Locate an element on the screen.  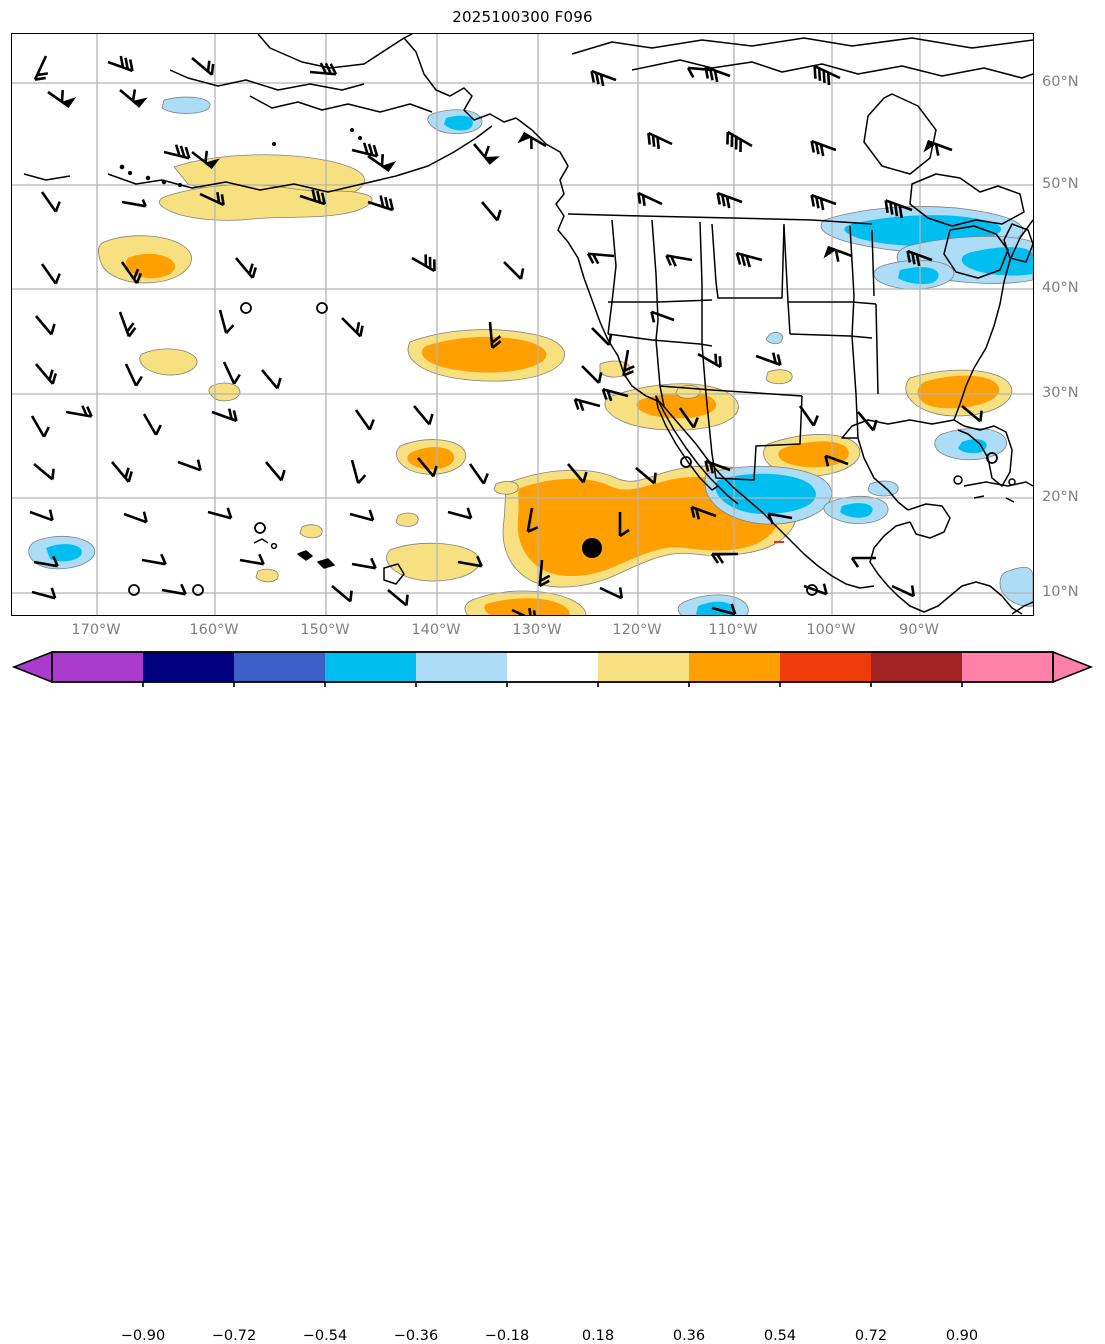
lon-tick-label: 100°W is located at coordinates (831, 630).